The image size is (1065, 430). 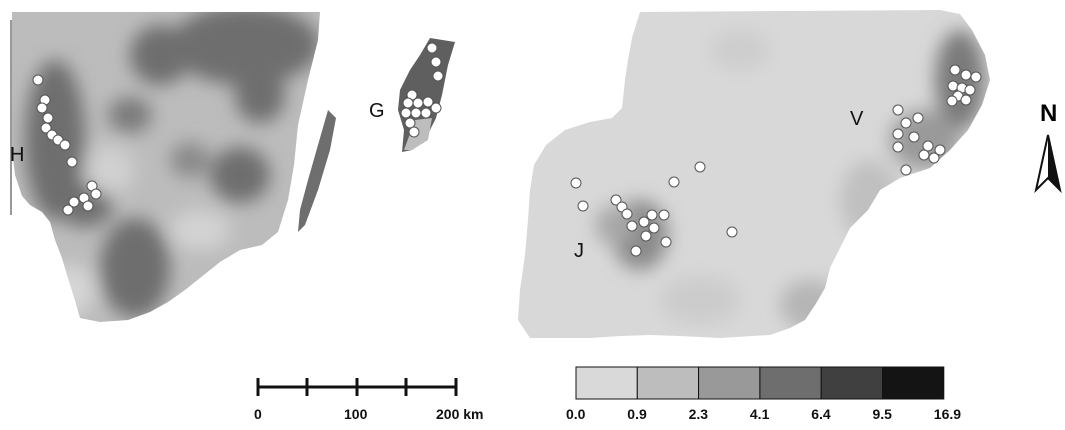 I want to click on region-label-v: V, so click(x=857, y=119).